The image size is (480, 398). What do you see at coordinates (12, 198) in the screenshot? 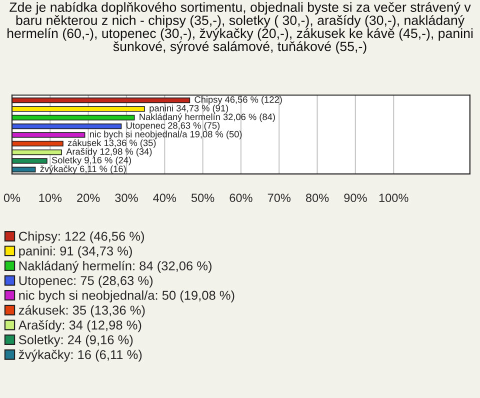
I see `x-tick-label: 0%` at bounding box center [12, 198].